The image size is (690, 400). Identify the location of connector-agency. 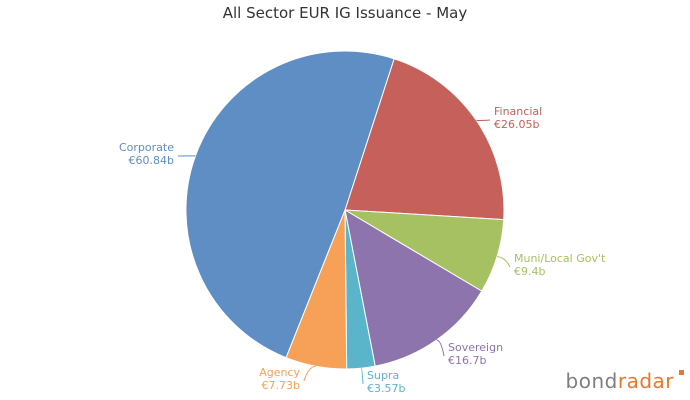
(309, 373).